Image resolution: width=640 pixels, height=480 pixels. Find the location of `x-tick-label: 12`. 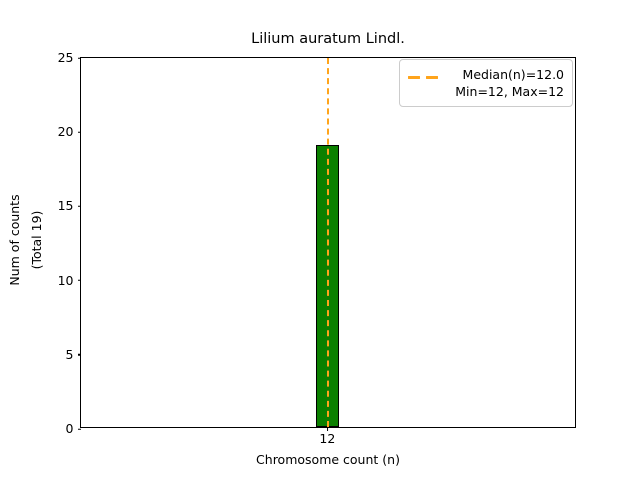

x-tick-label: 12 is located at coordinates (327, 438).